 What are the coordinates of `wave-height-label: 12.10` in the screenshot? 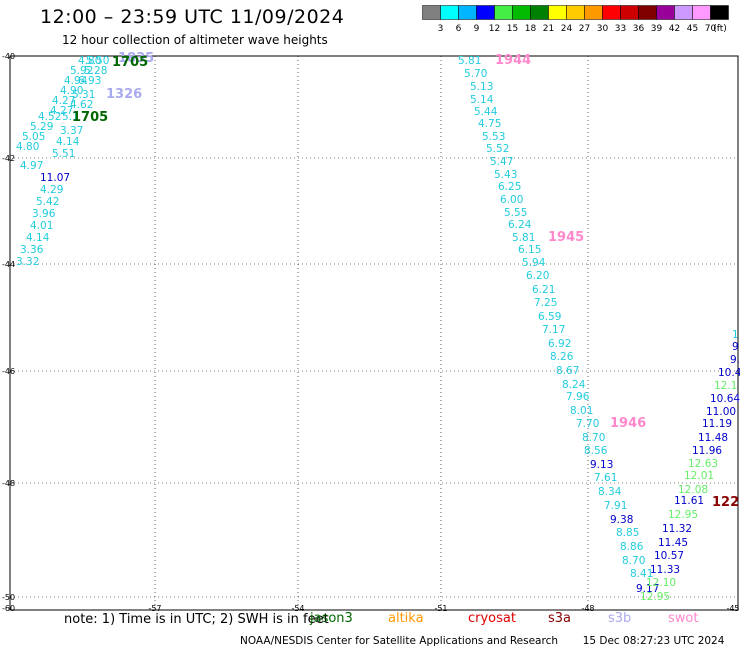 It's located at (661, 583).